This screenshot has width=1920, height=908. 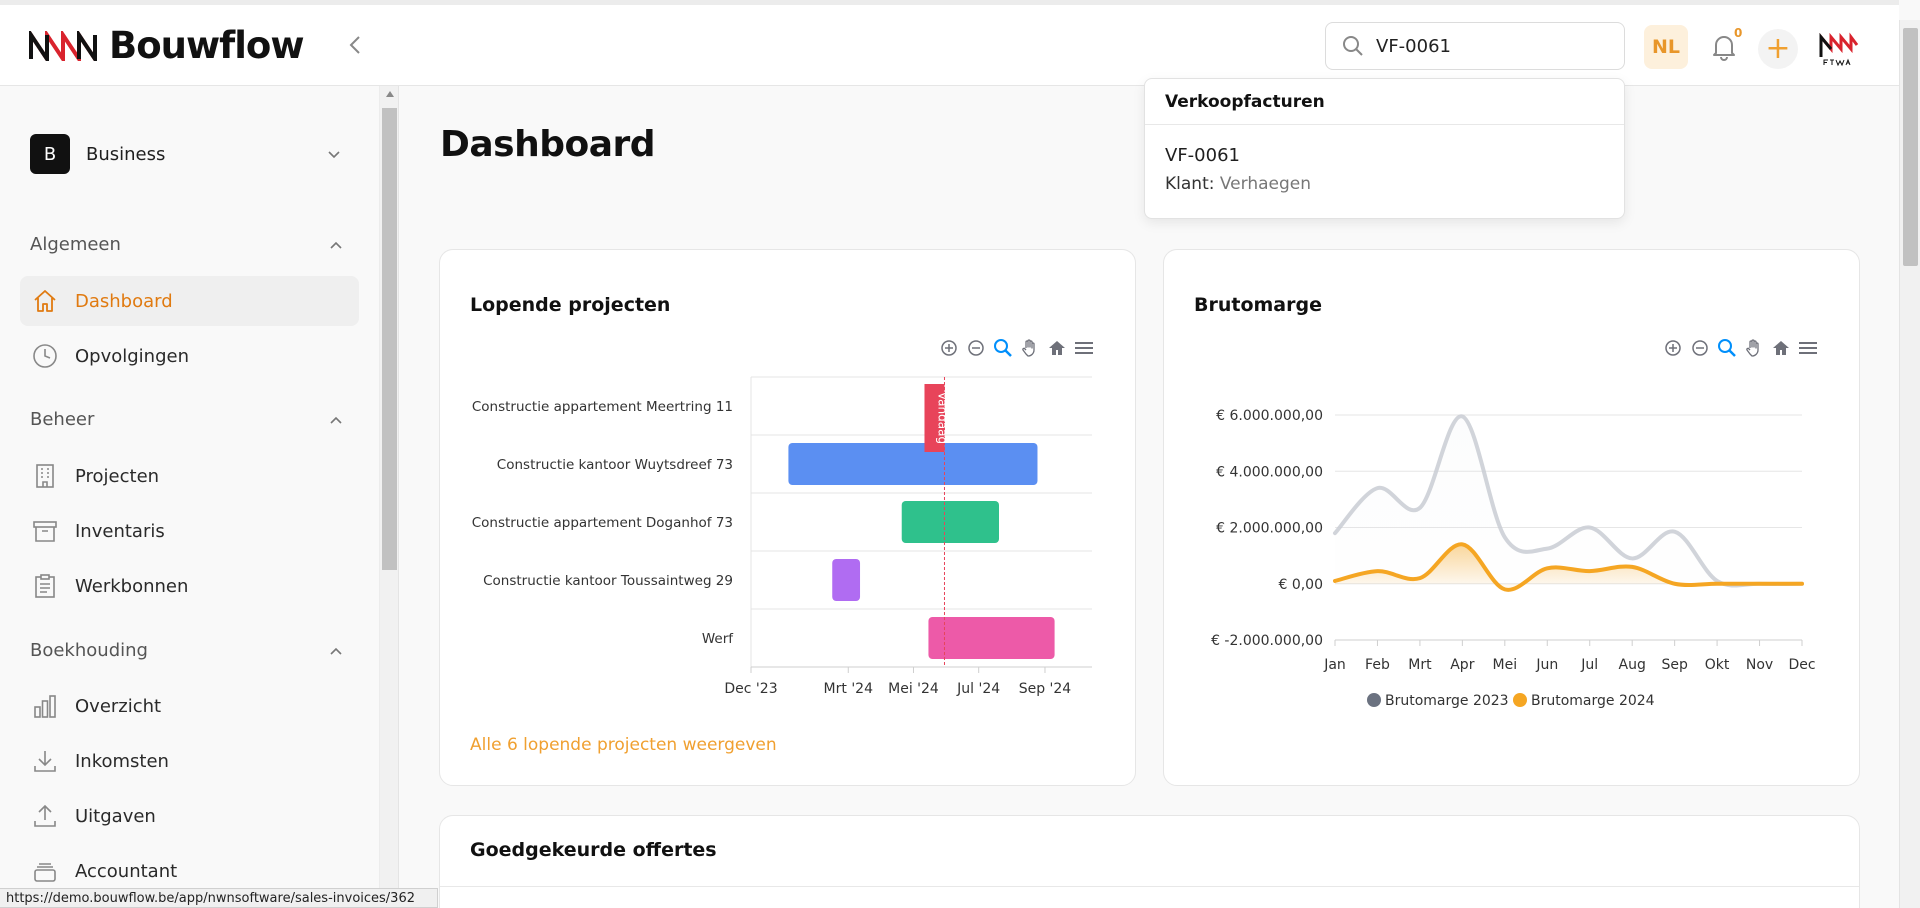 I want to click on card-title: Goedgekeurde offertes, so click(x=593, y=850).